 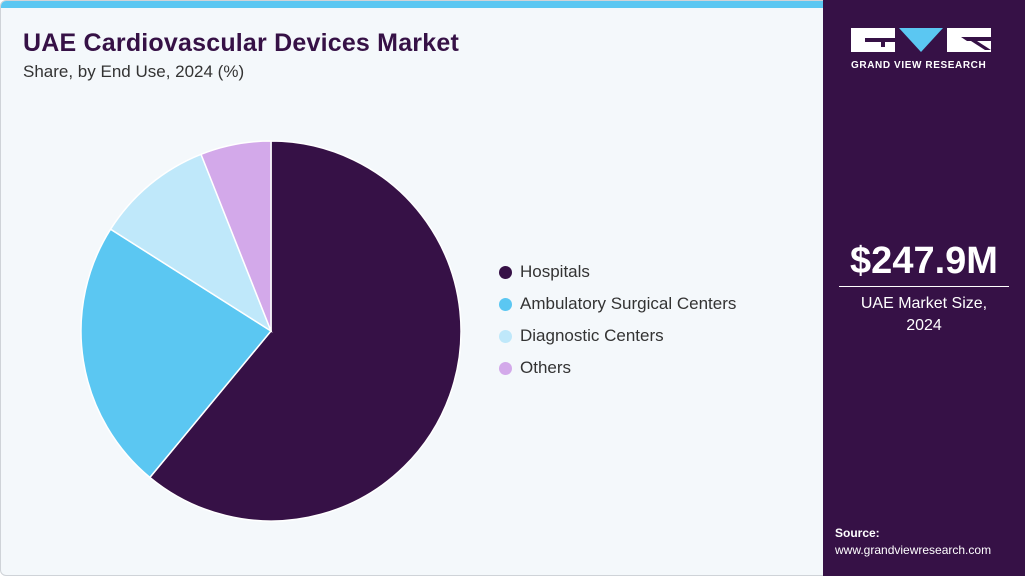 What do you see at coordinates (236, 236) in the screenshot?
I see `pie-slice-others` at bounding box center [236, 236].